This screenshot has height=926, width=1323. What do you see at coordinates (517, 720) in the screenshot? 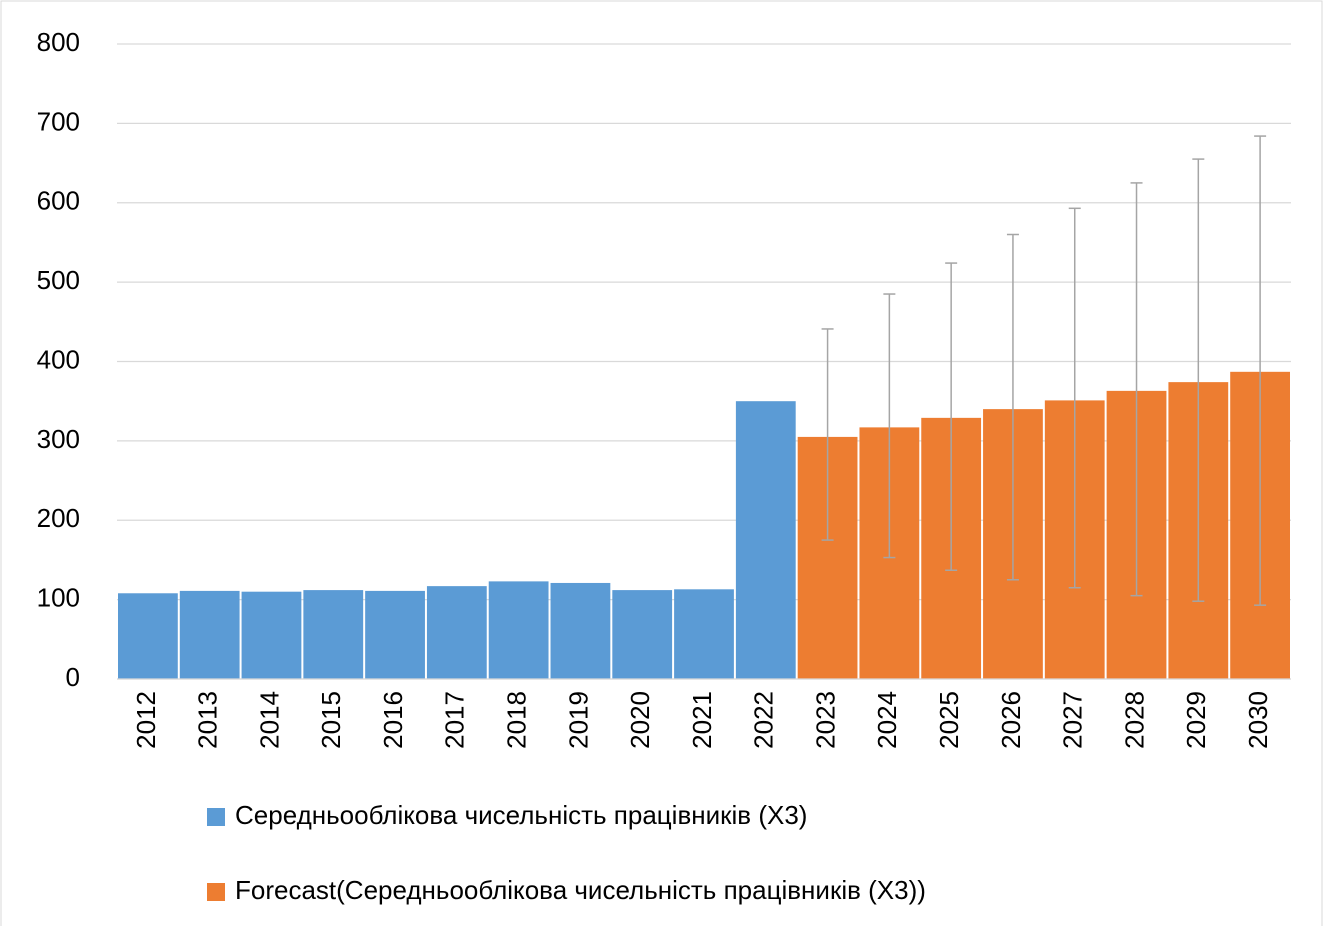
I see `x-tick-label: 2018` at bounding box center [517, 720].